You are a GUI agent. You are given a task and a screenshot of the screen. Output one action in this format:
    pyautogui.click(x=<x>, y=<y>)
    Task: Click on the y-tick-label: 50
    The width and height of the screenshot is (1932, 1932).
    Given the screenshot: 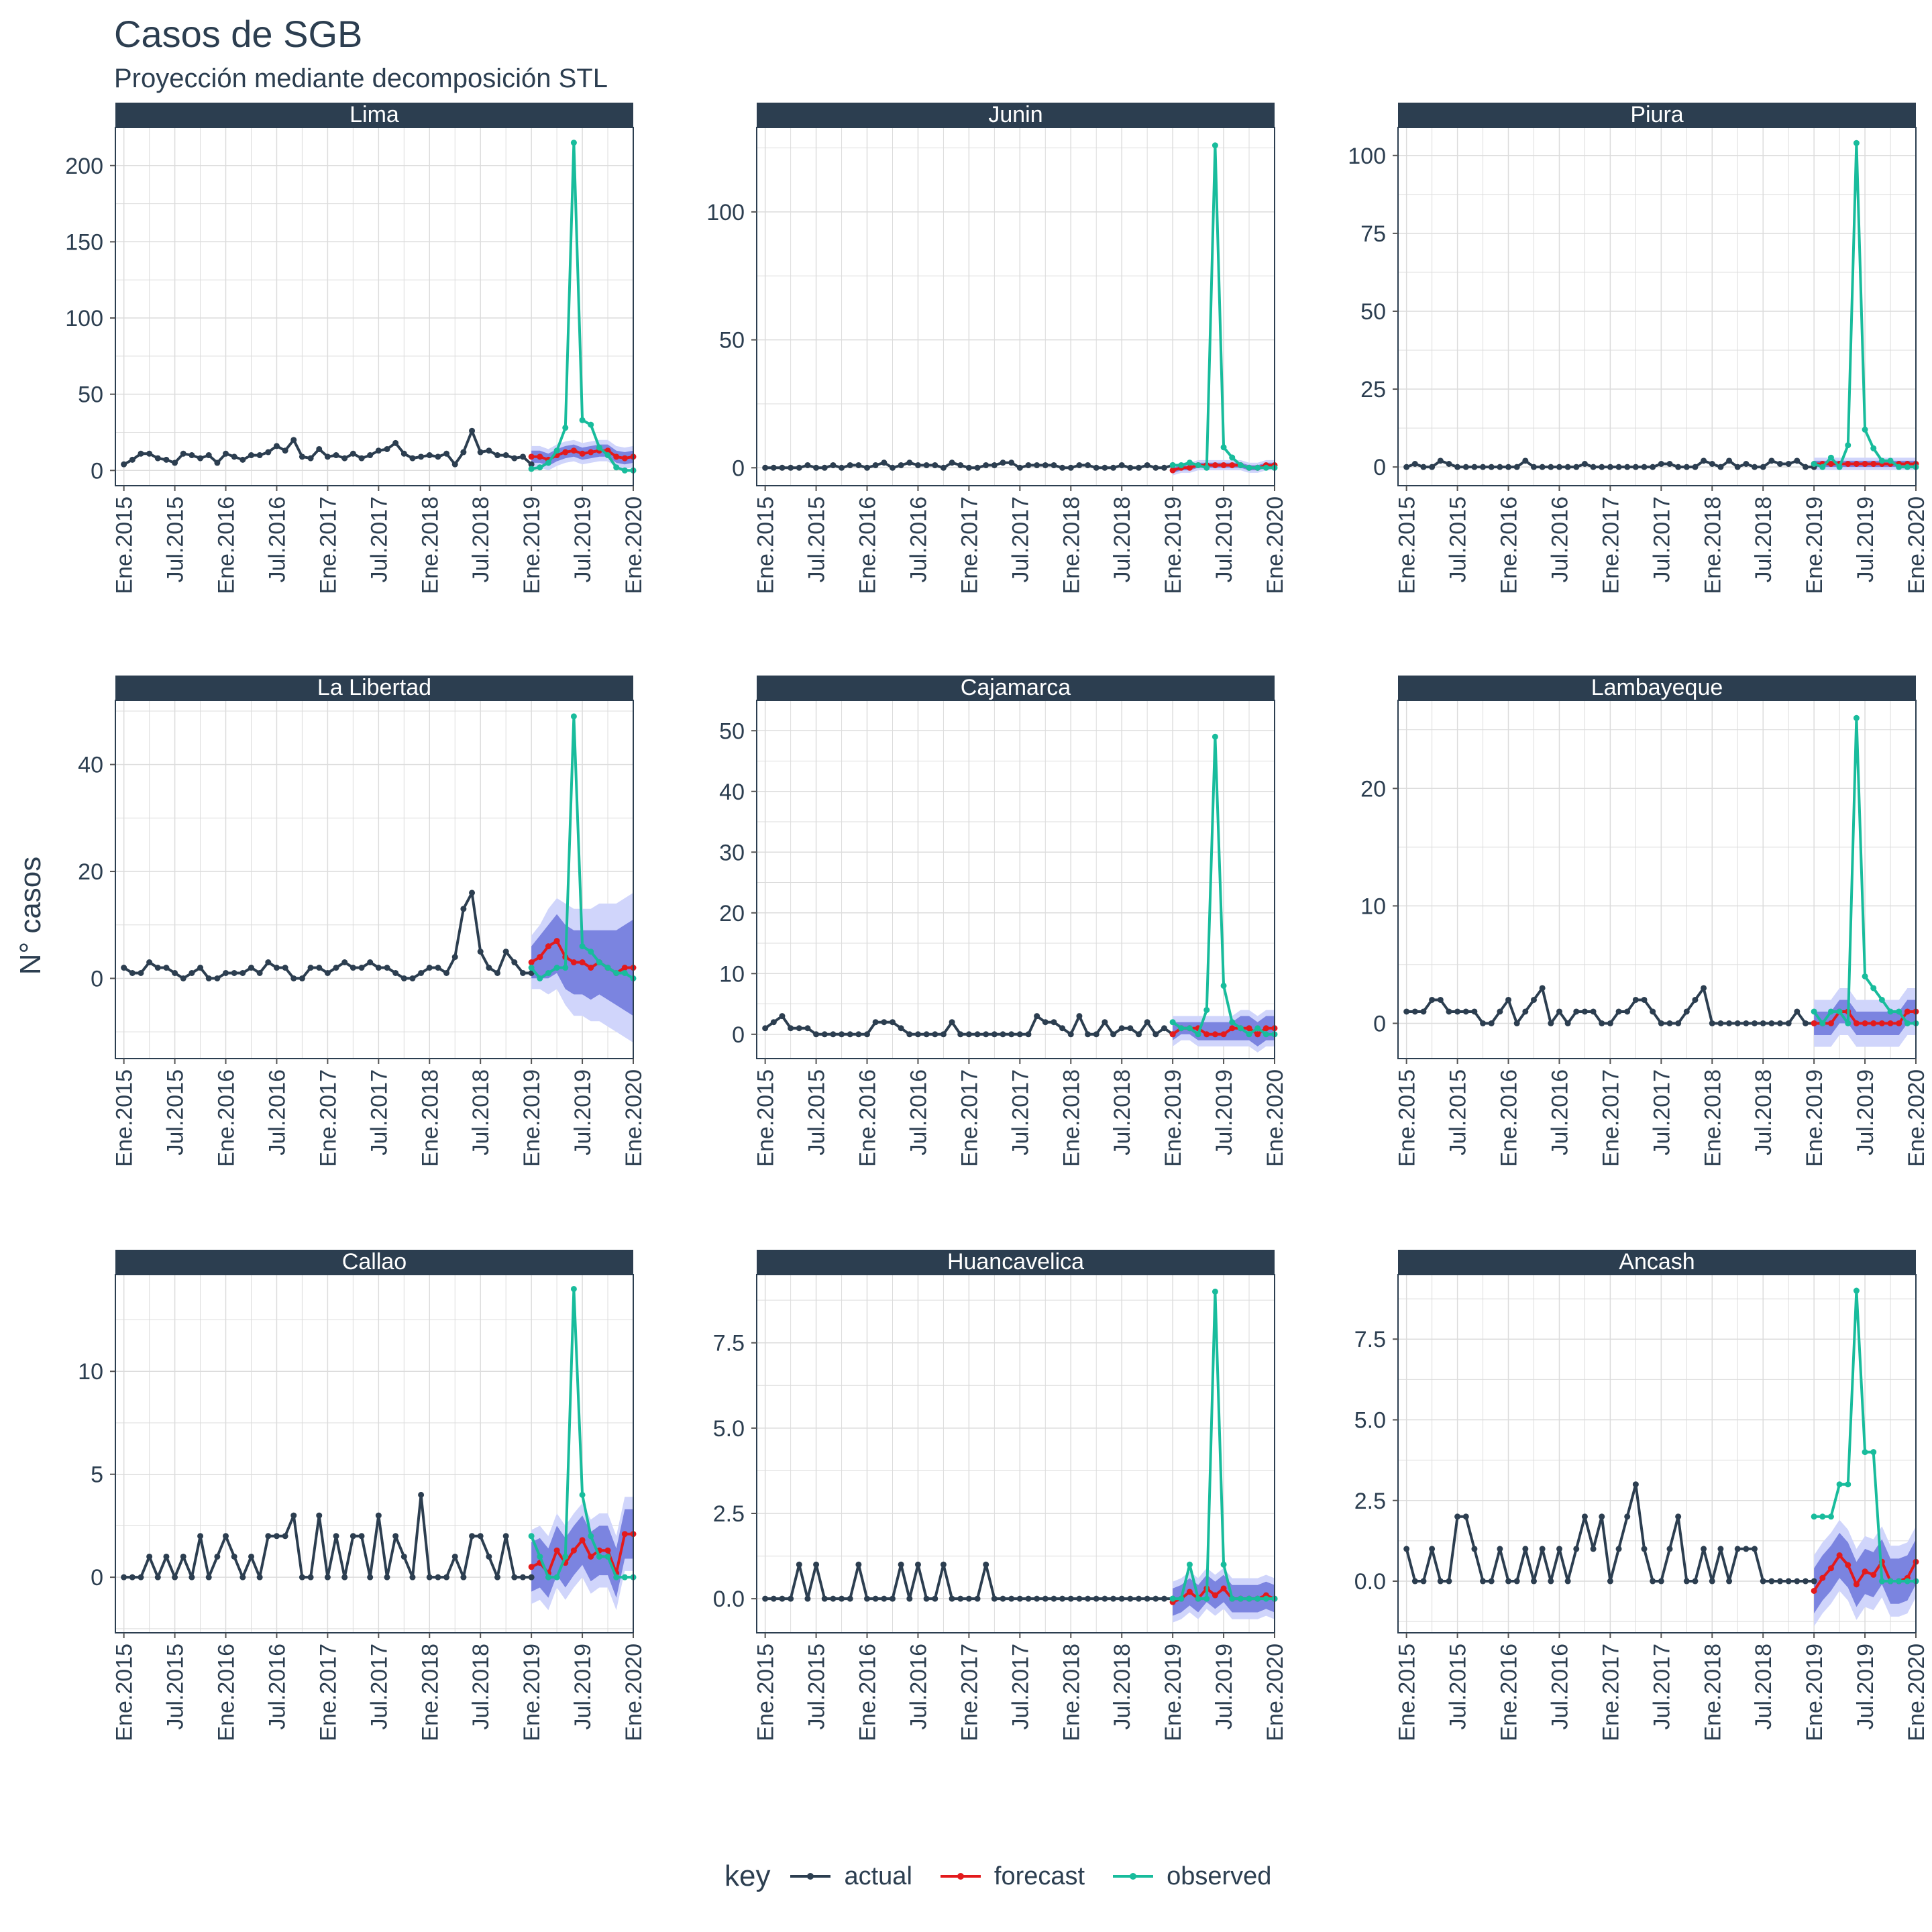 What is the action you would take?
    pyautogui.click(x=732, y=341)
    